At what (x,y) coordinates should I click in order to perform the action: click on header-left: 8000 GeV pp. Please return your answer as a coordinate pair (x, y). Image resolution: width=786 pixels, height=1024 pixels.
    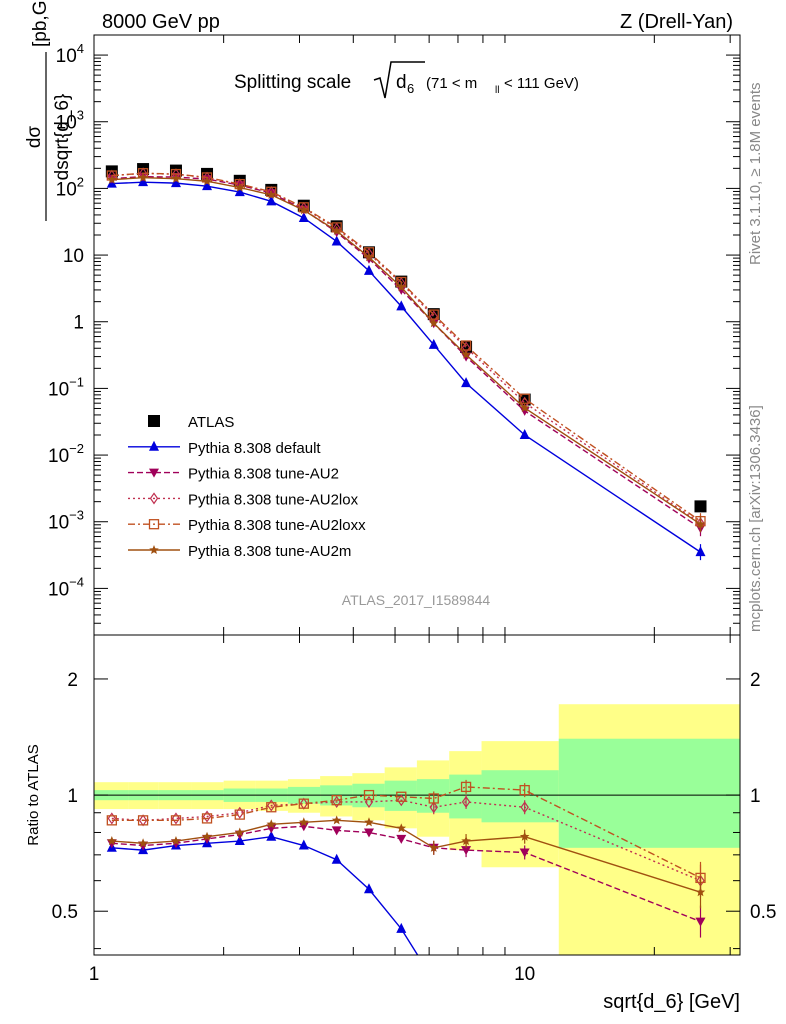
    Looking at the image, I should click on (161, 22).